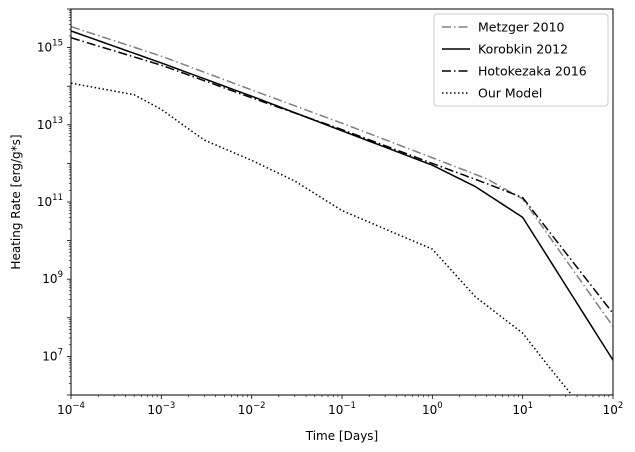 This screenshot has width=635, height=452. I want to click on x-tick-label: 10⁻², so click(252, 409).